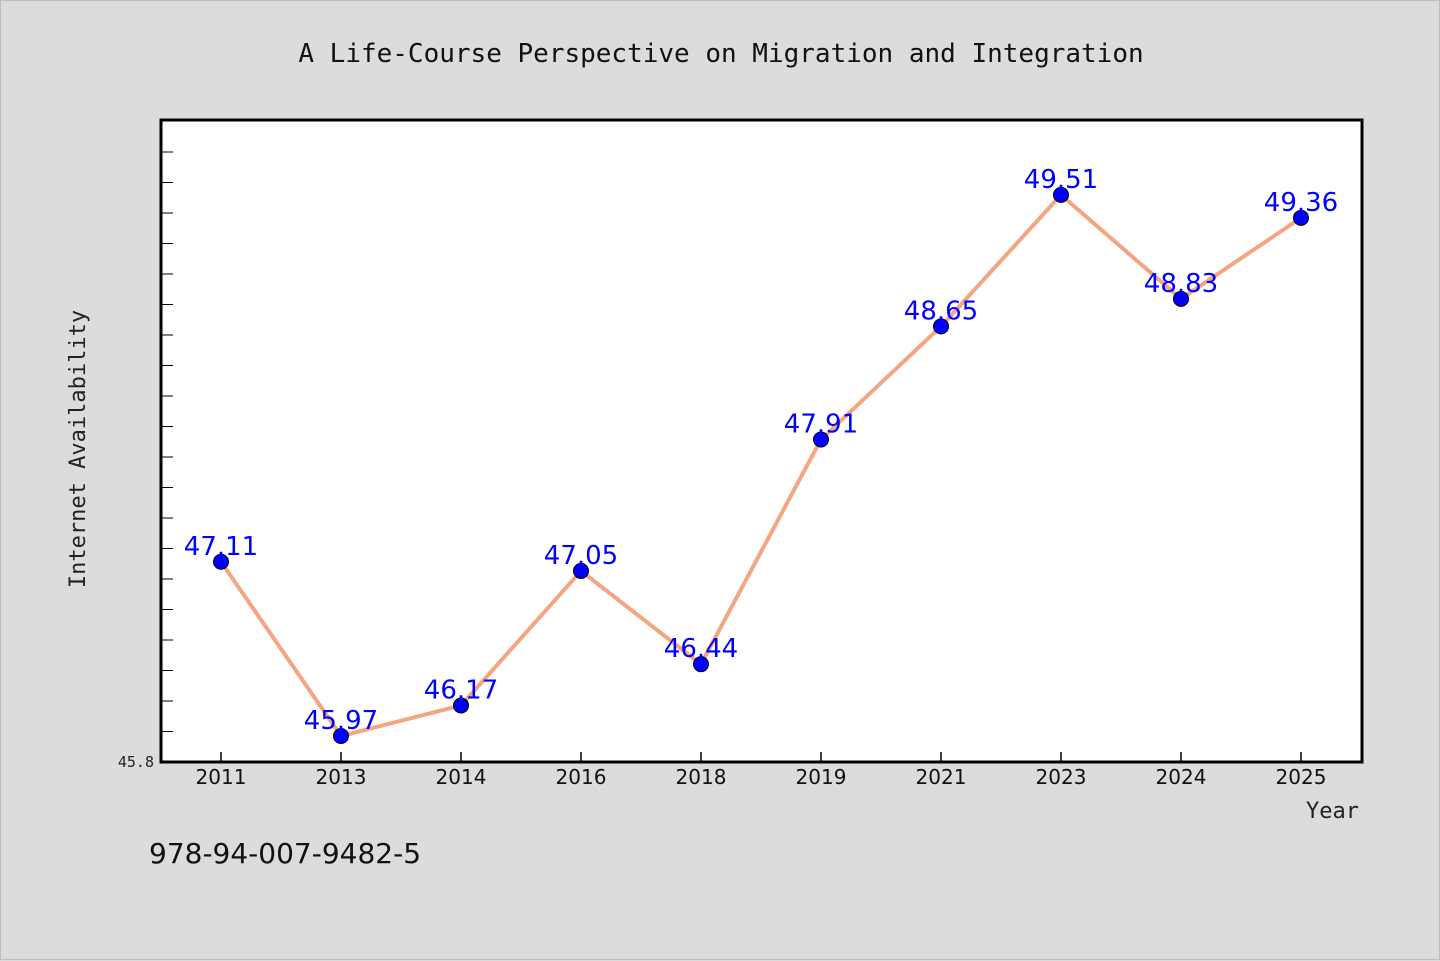 The image size is (1440, 961). Describe the element at coordinates (341, 721) in the screenshot. I see `data-label-2013: 45.97` at that location.